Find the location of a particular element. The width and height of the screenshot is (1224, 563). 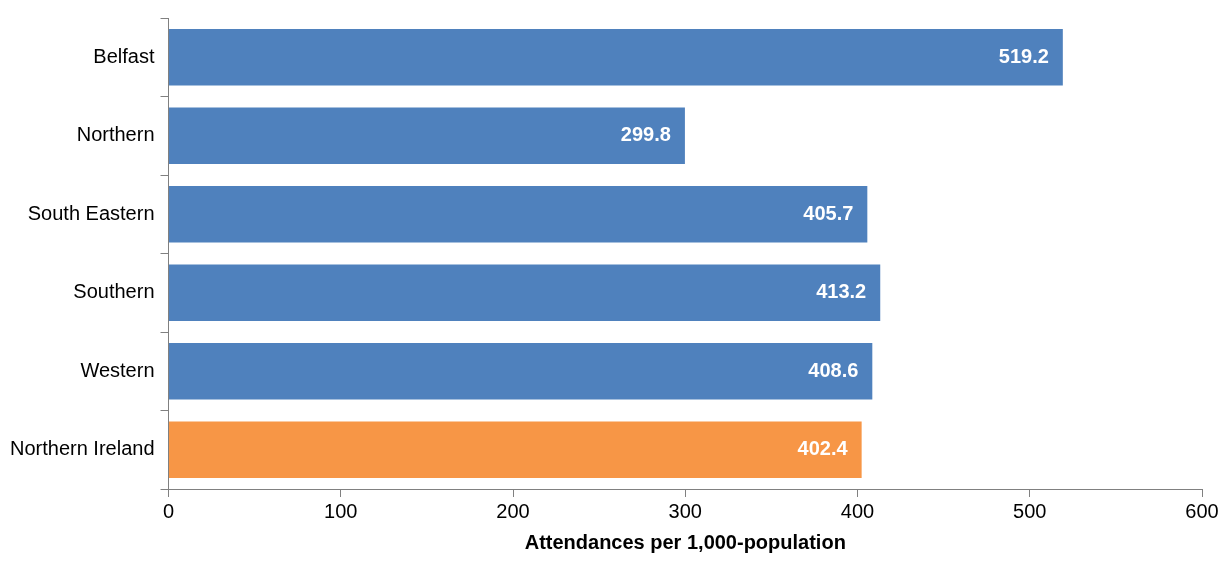

x-tick-label: 200 is located at coordinates (513, 510).